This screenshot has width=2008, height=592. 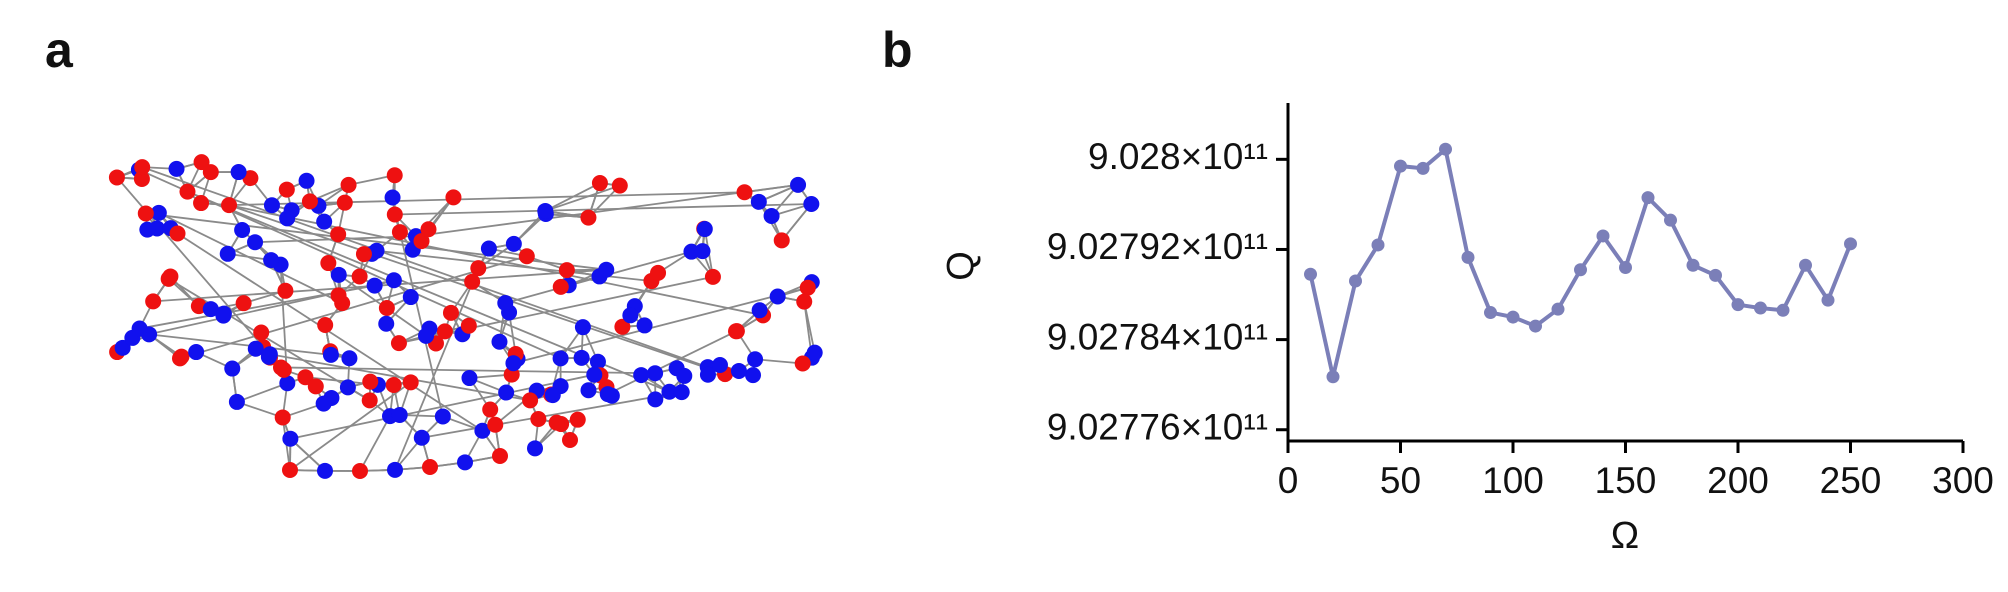 What do you see at coordinates (1400, 480) in the screenshot?
I see `x-tick-label: 50` at bounding box center [1400, 480].